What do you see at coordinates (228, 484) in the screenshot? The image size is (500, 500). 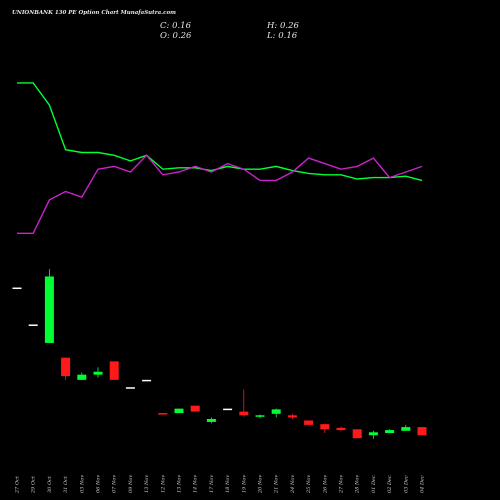 I see `x-tick-label: 18 Nov` at bounding box center [228, 484].